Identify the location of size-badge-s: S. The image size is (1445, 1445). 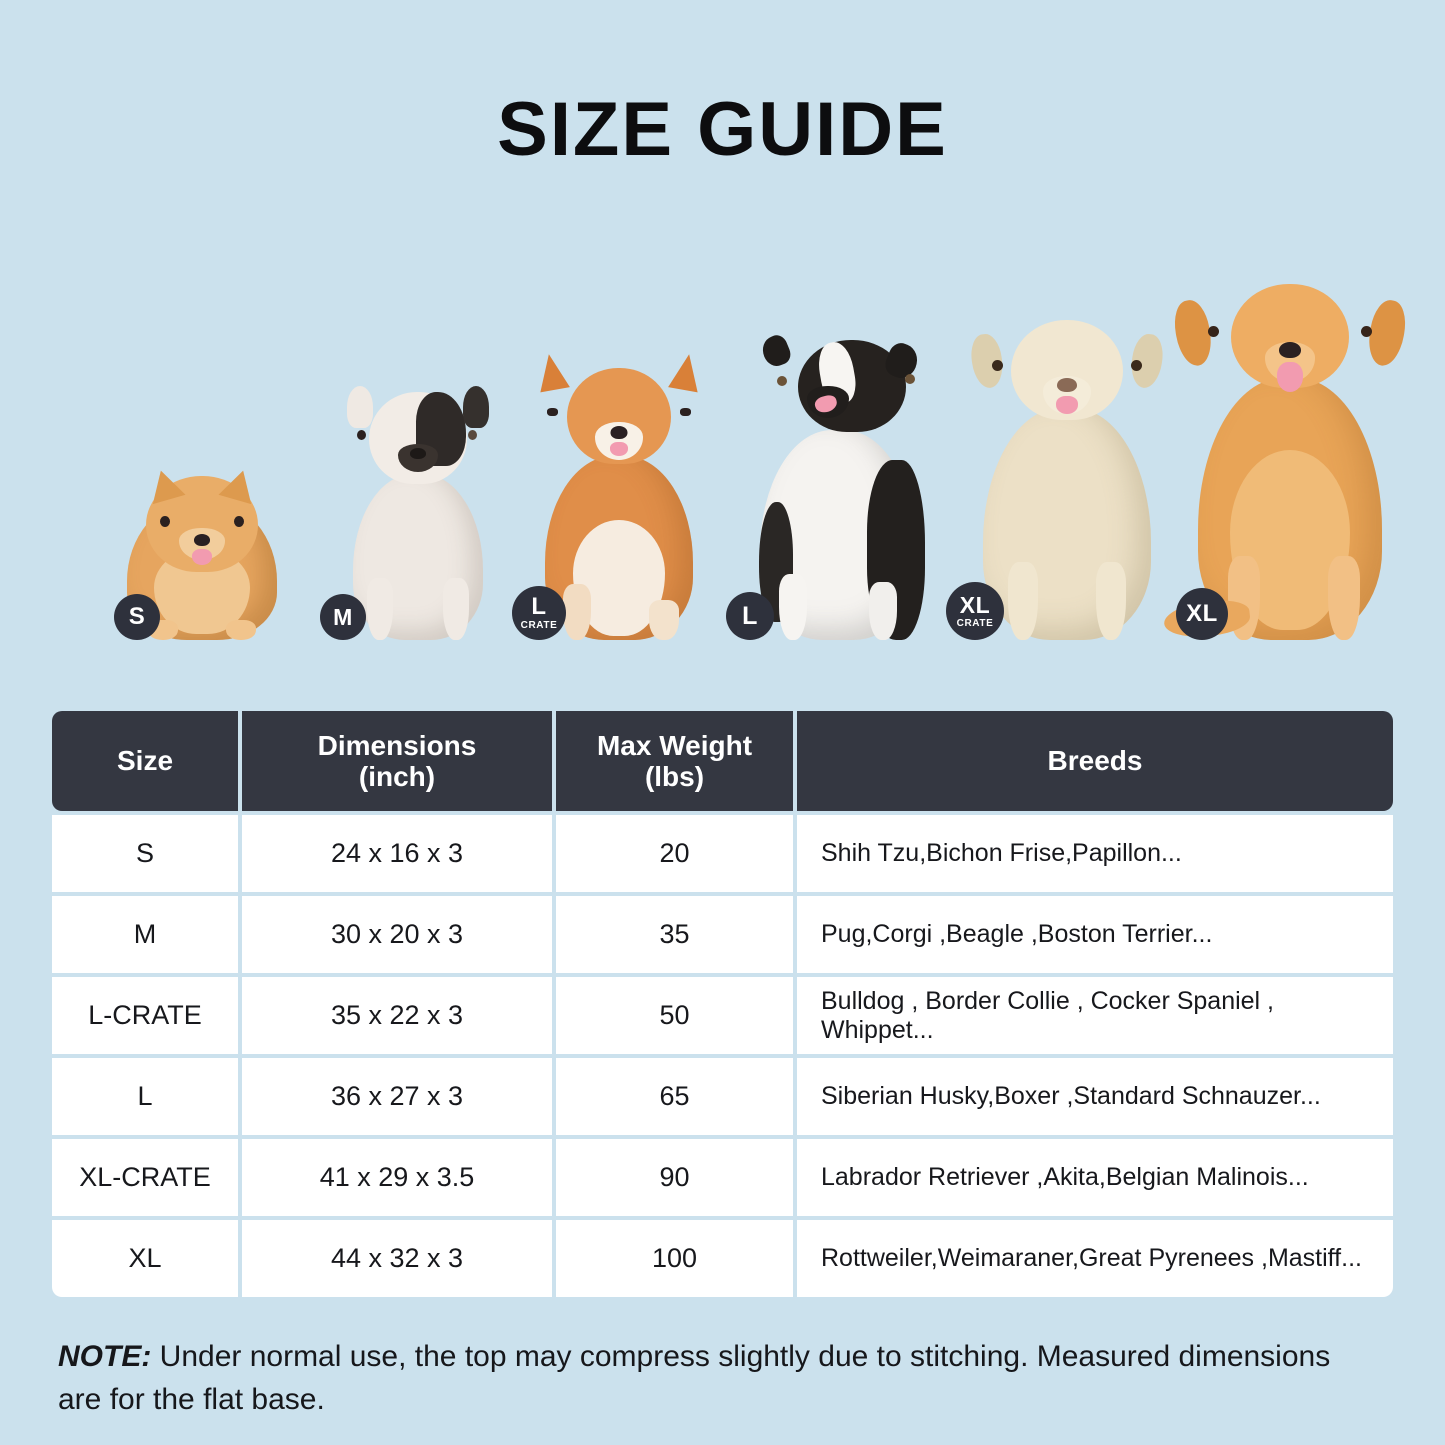
(137, 617).